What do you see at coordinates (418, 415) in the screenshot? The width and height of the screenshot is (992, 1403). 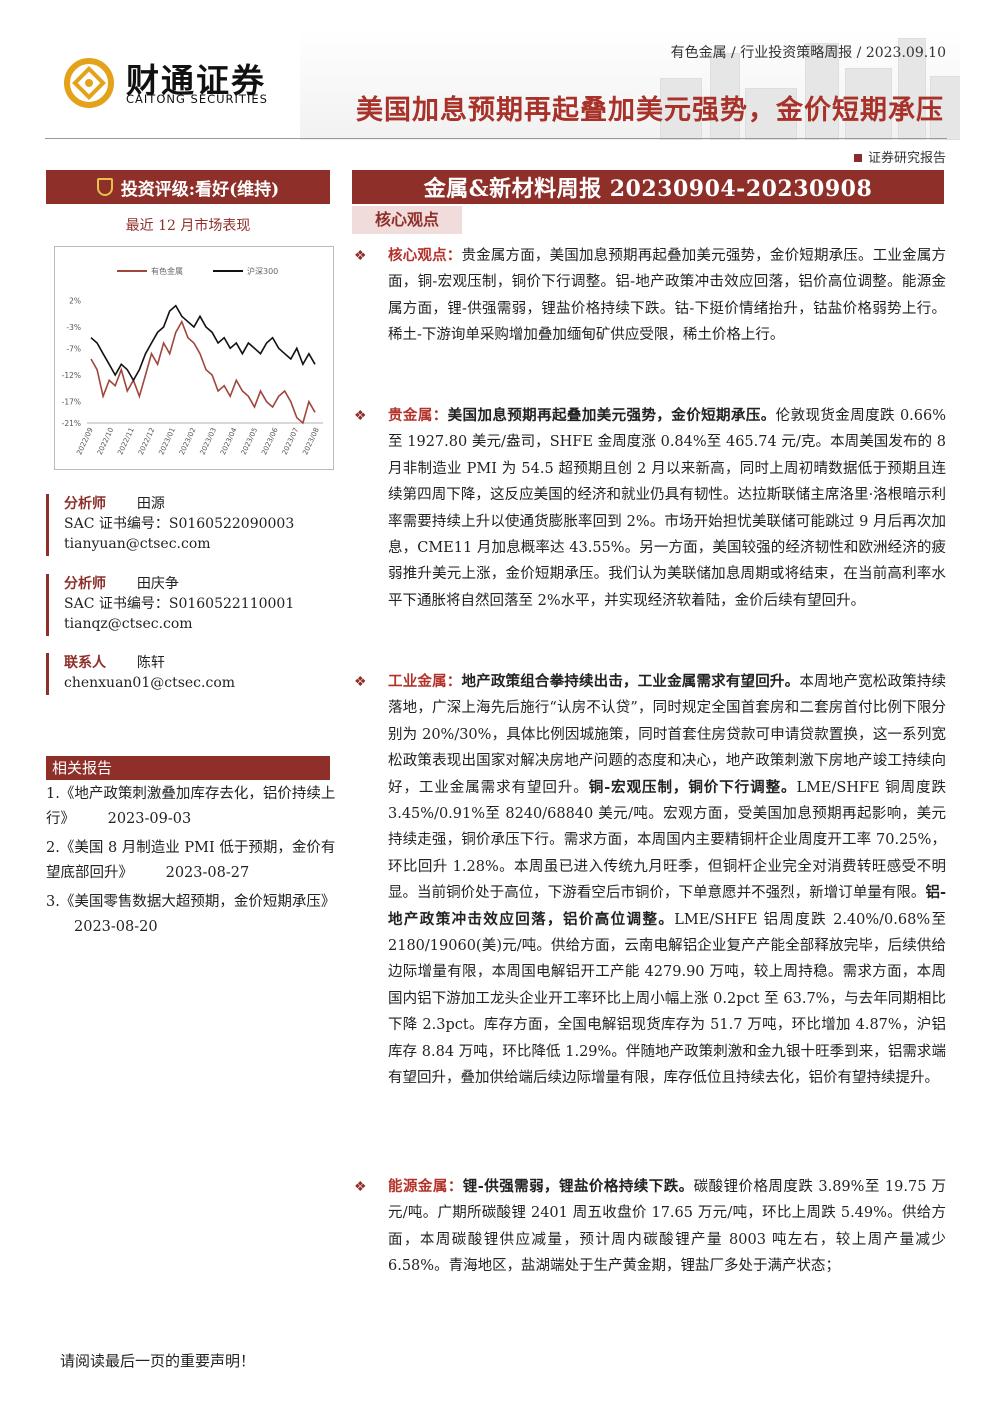 I see `section-label: 贵金属：` at bounding box center [418, 415].